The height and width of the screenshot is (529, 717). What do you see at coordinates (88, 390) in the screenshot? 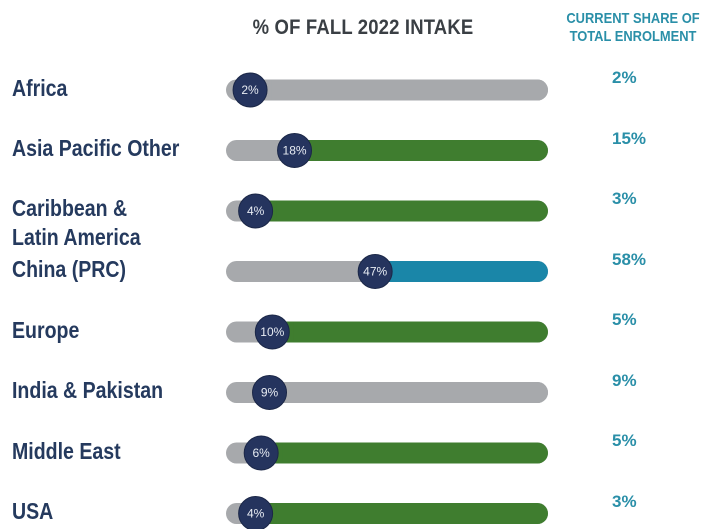
I see `category-label: India & Pakistan` at bounding box center [88, 390].